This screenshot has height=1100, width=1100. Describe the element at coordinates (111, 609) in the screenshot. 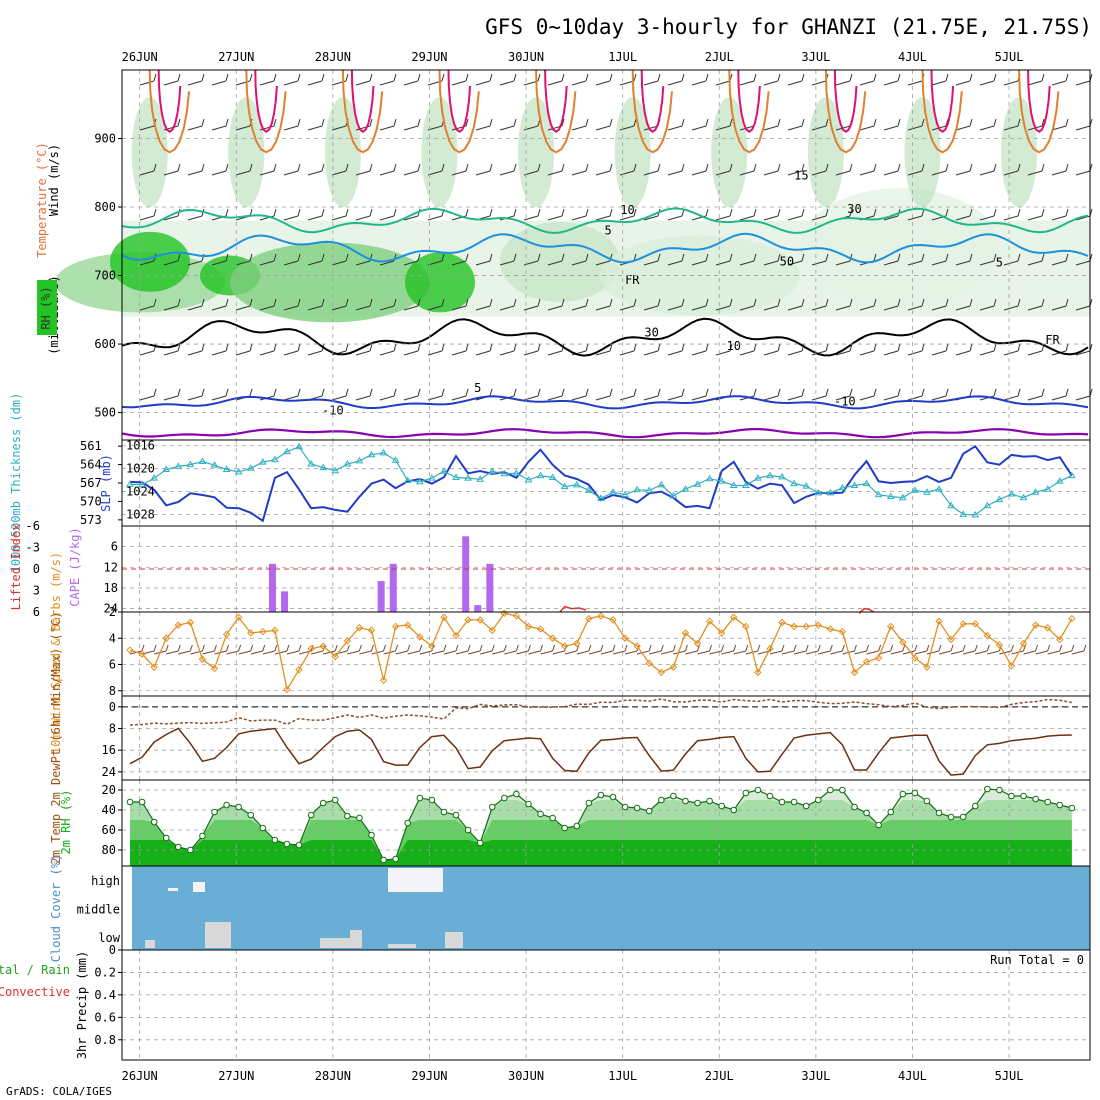

I see `cape-tick-label: 24` at that location.